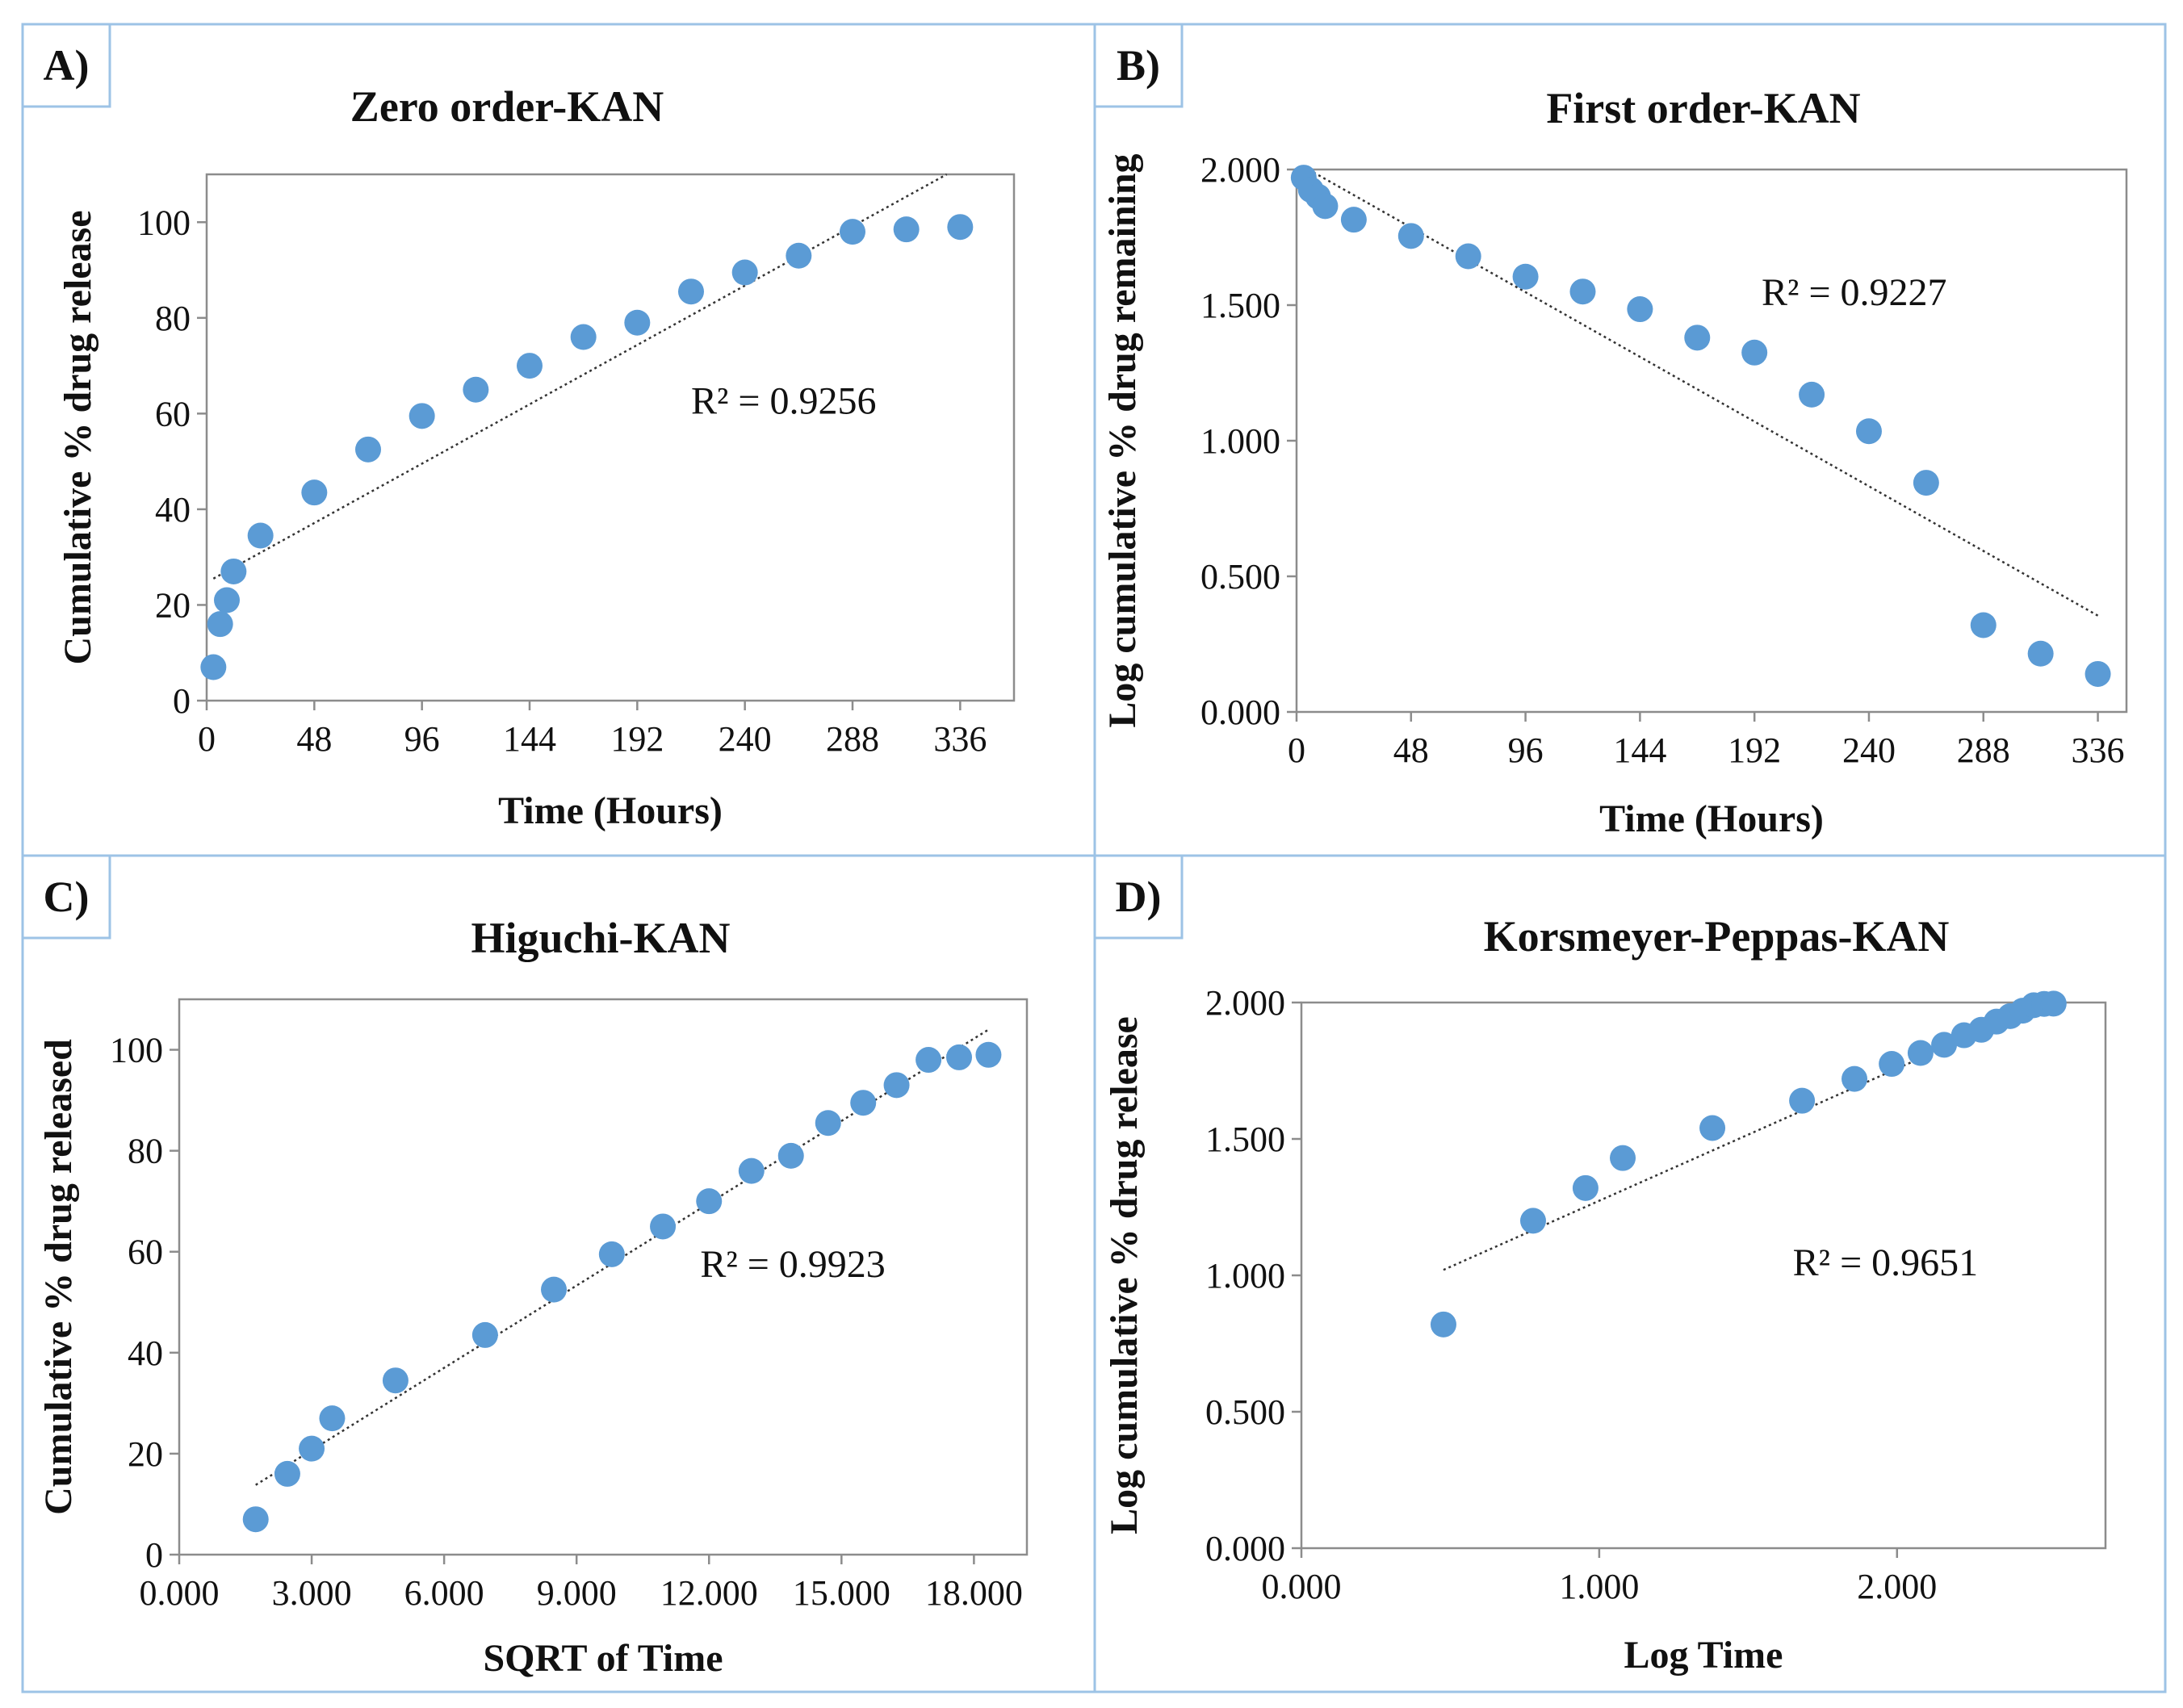 This screenshot has width=2183, height=1708. Describe the element at coordinates (1854, 292) in the screenshot. I see `r-squared-label: R² = 0.9227` at that location.